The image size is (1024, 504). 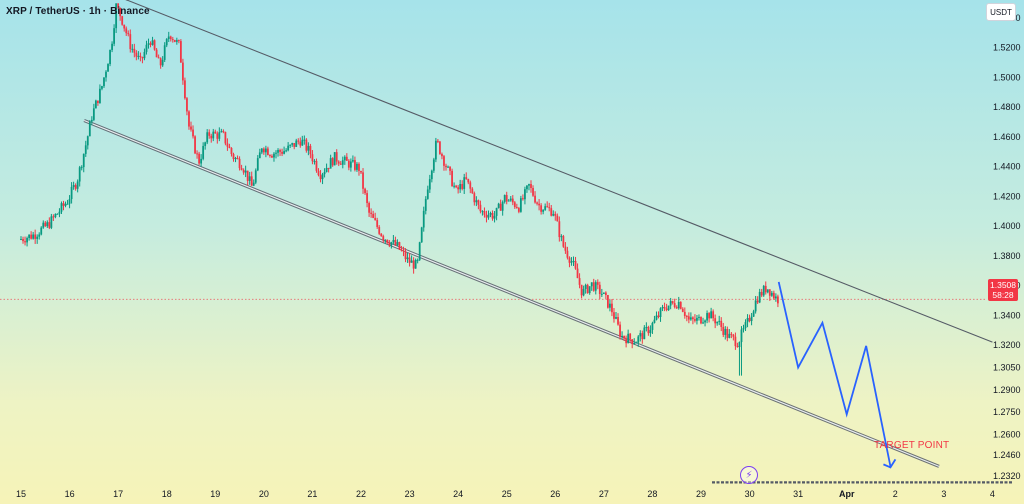 What do you see at coordinates (410, 494) in the screenshot?
I see `x-tick-label: 23` at bounding box center [410, 494].